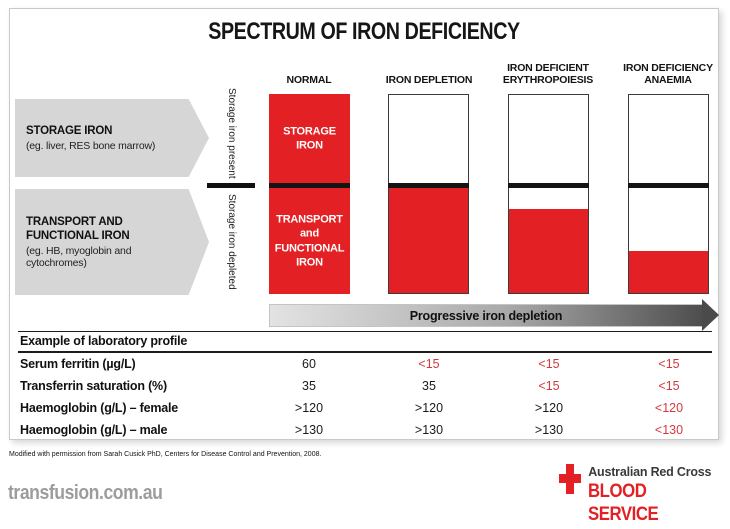  Describe the element at coordinates (78, 228) in the screenshot. I see `legend-transport-iron-title: TRANSPORT AND FUNCTIONAL IRON` at that location.